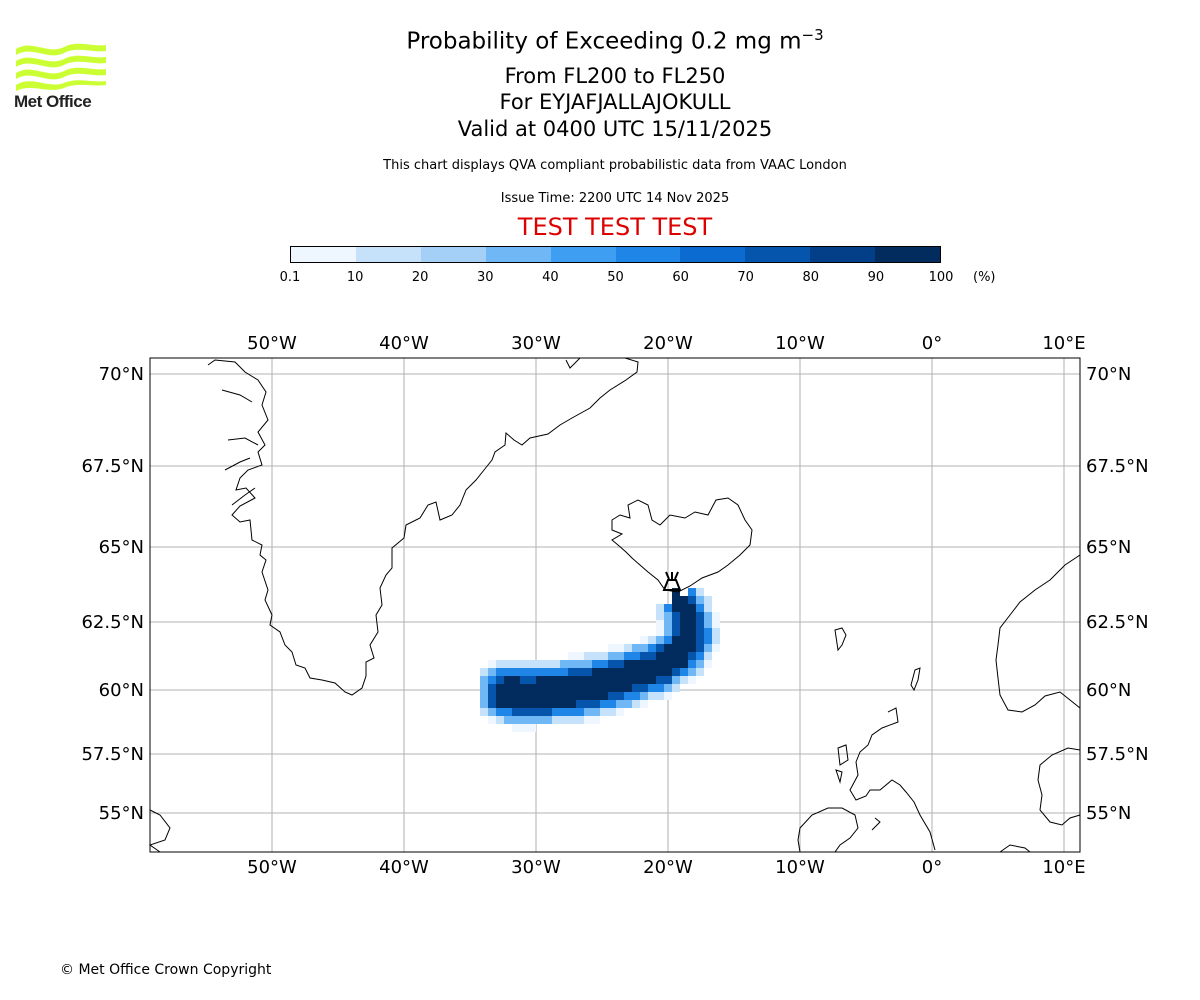 The height and width of the screenshot is (1000, 1200). I want to click on test-banner: TEST TEST TEST, so click(615, 227).